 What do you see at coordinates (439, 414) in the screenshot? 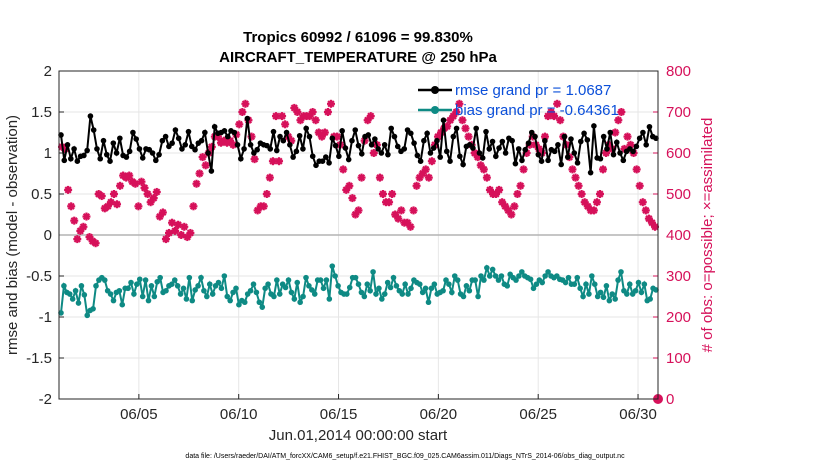
I see `x-tick-label: 06/20` at bounding box center [439, 414].